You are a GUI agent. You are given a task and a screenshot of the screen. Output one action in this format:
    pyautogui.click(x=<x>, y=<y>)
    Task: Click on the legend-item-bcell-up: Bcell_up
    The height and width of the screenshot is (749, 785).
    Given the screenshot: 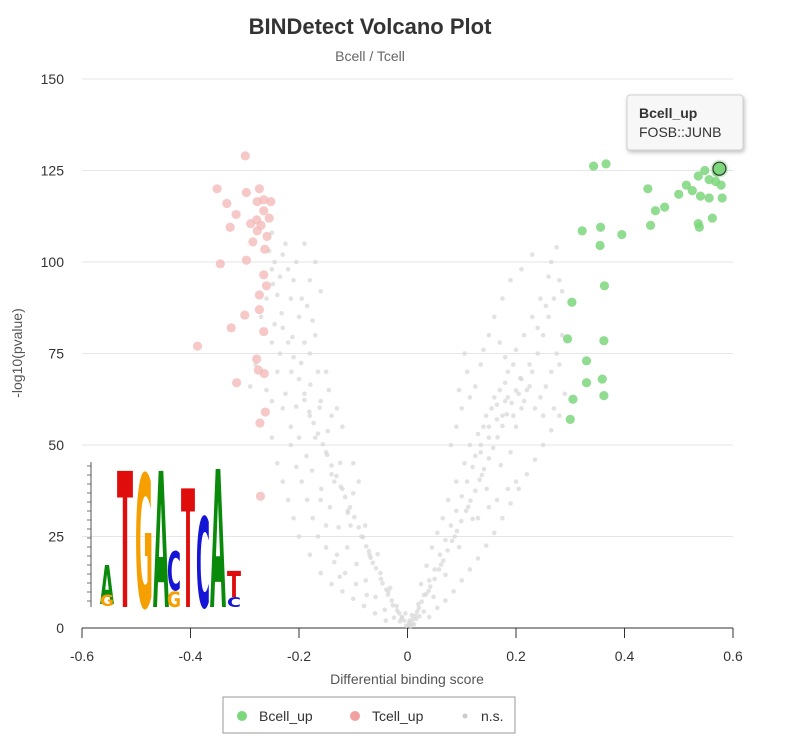 What is the action you would take?
    pyautogui.click(x=275, y=716)
    